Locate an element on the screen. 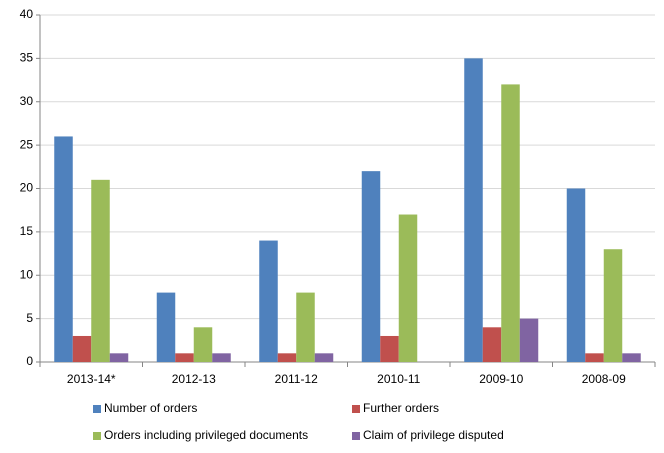 The image size is (664, 453). x-tick-label: 2012-13 is located at coordinates (194, 379).